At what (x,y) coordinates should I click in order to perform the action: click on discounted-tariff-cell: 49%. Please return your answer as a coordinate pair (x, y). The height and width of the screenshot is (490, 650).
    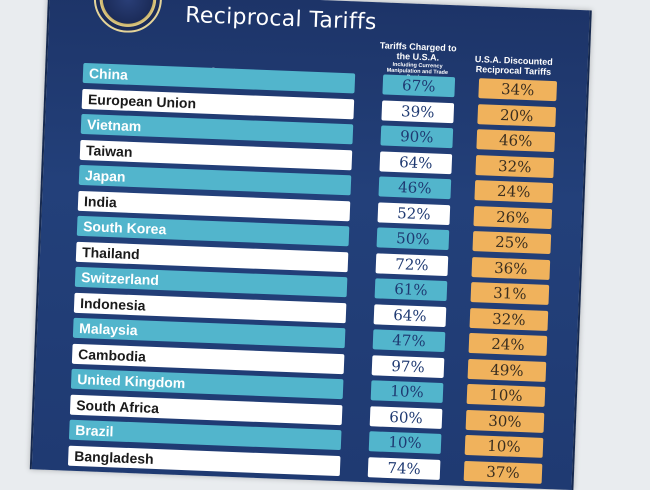
    Looking at the image, I should click on (507, 370).